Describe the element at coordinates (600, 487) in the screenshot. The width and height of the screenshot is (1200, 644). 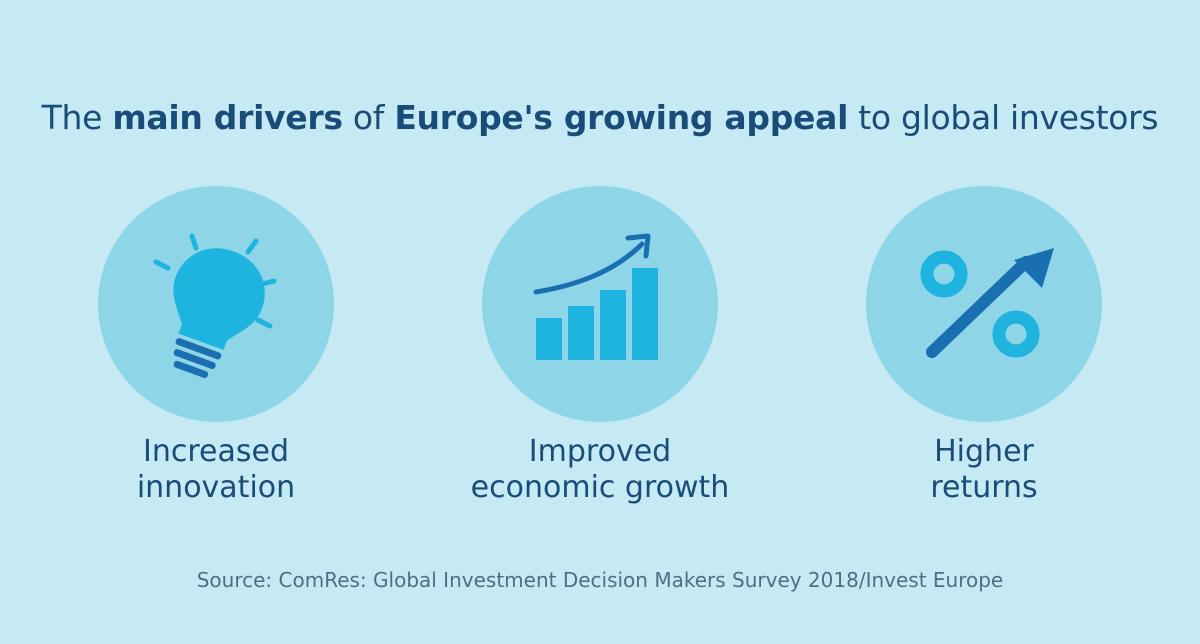
I see `driver-label-line: economic growth` at that location.